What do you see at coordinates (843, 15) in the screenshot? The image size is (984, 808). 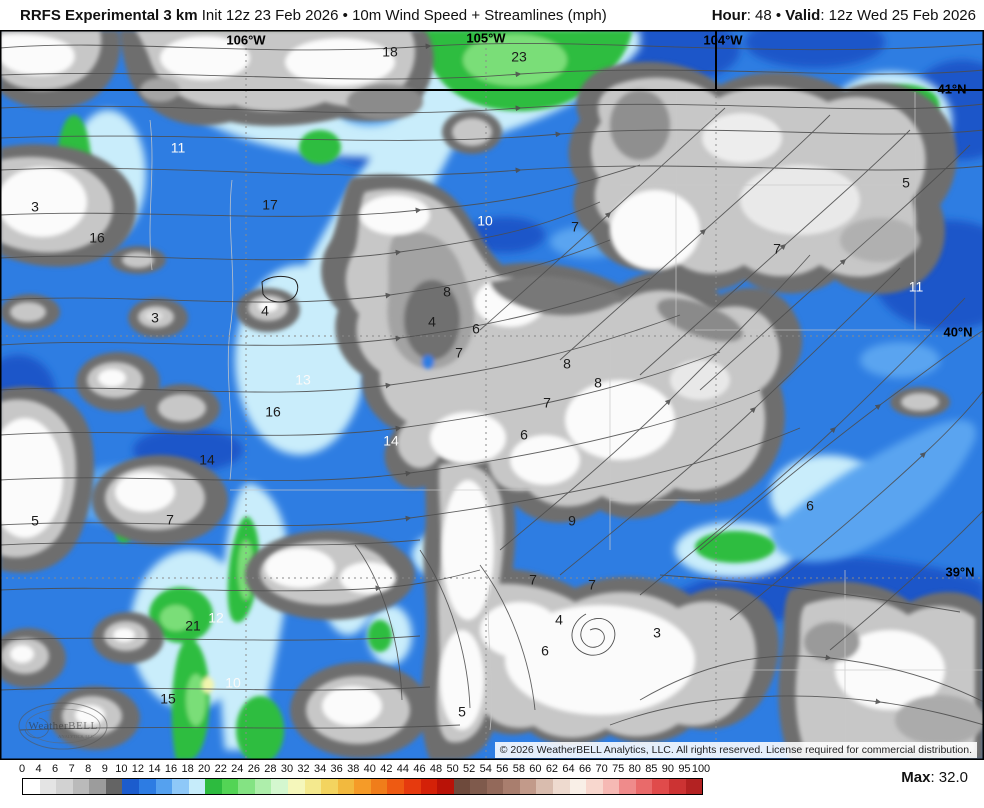 I see `valid-time: Hour: 48 • Valid: 12z Wed 25 Feb 2026` at bounding box center [843, 15].